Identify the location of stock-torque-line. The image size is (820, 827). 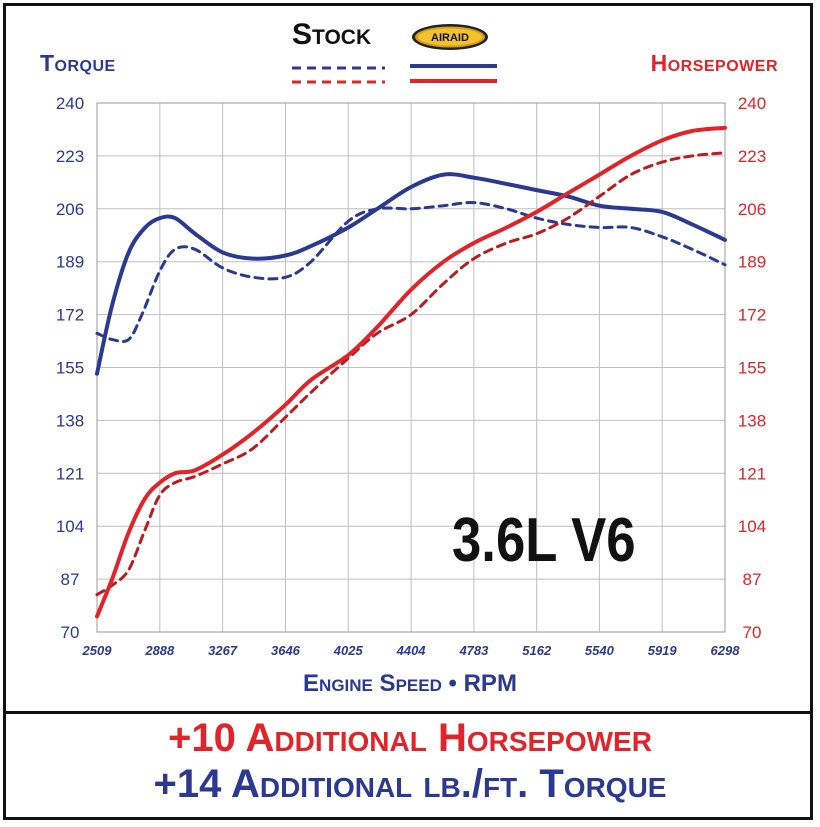
(411, 272).